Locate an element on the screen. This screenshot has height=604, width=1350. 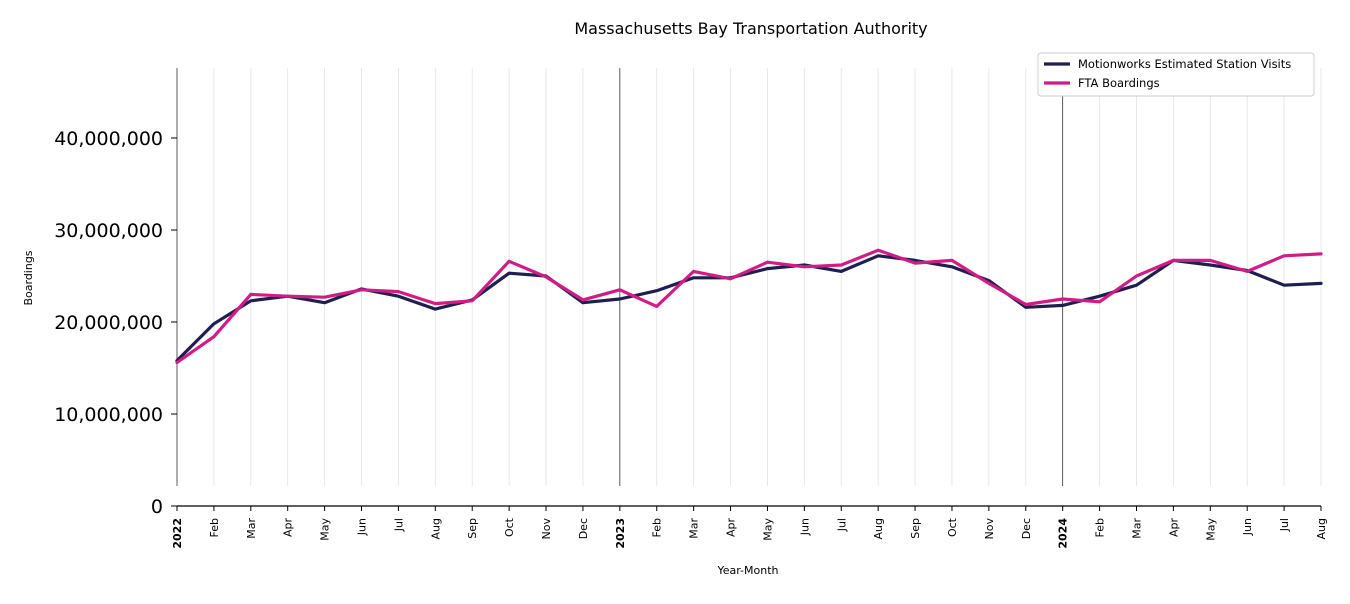
x-tick-label: 2024 is located at coordinates (1063, 533).